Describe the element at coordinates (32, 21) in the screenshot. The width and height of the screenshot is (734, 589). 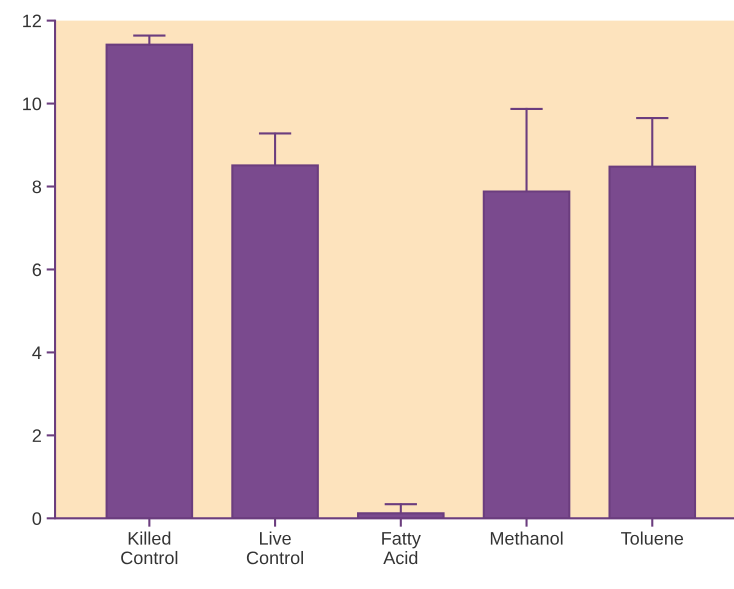
I see `y-tick-label: 12` at that location.